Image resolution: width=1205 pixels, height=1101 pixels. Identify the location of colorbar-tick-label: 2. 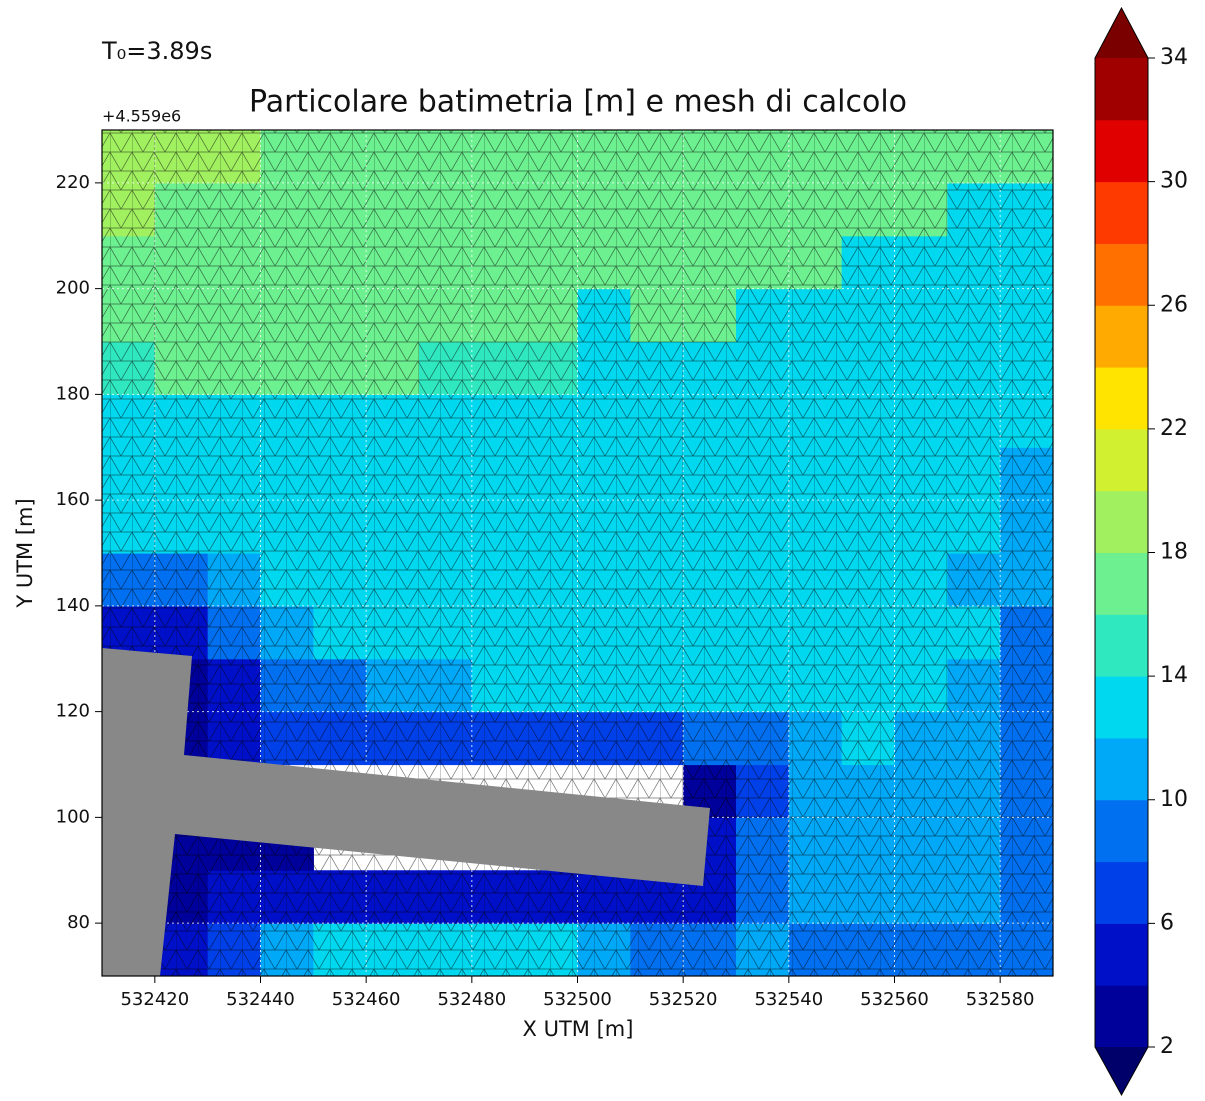
(1167, 1046).